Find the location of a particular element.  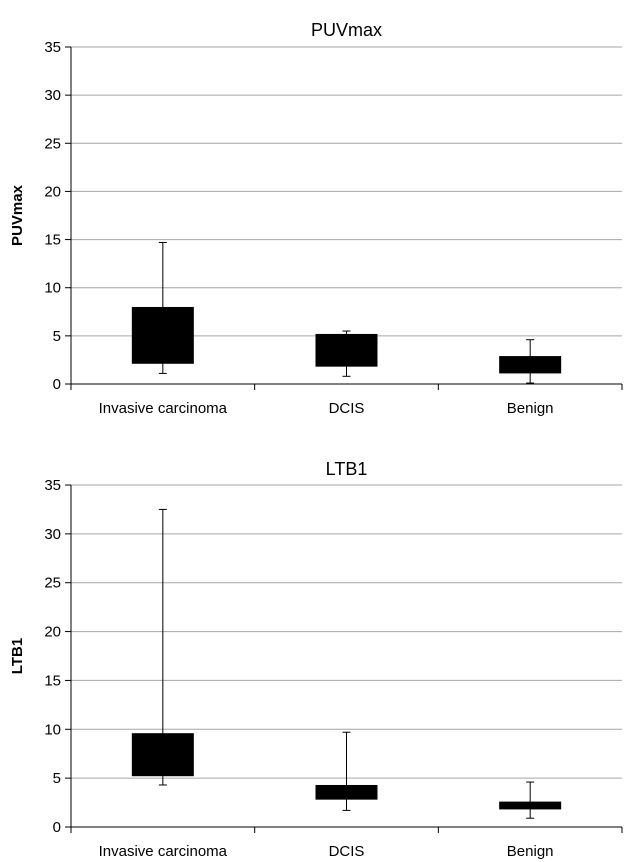

puvmax-category-label: Benign is located at coordinates (530, 408).